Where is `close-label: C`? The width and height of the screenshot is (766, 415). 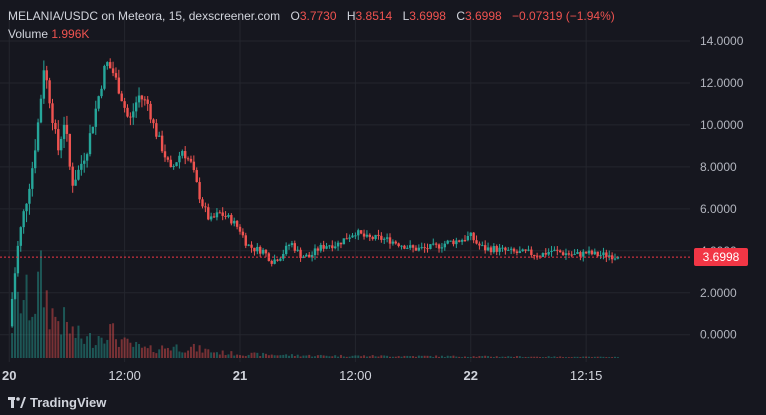
close-label: C is located at coordinates (460, 16).